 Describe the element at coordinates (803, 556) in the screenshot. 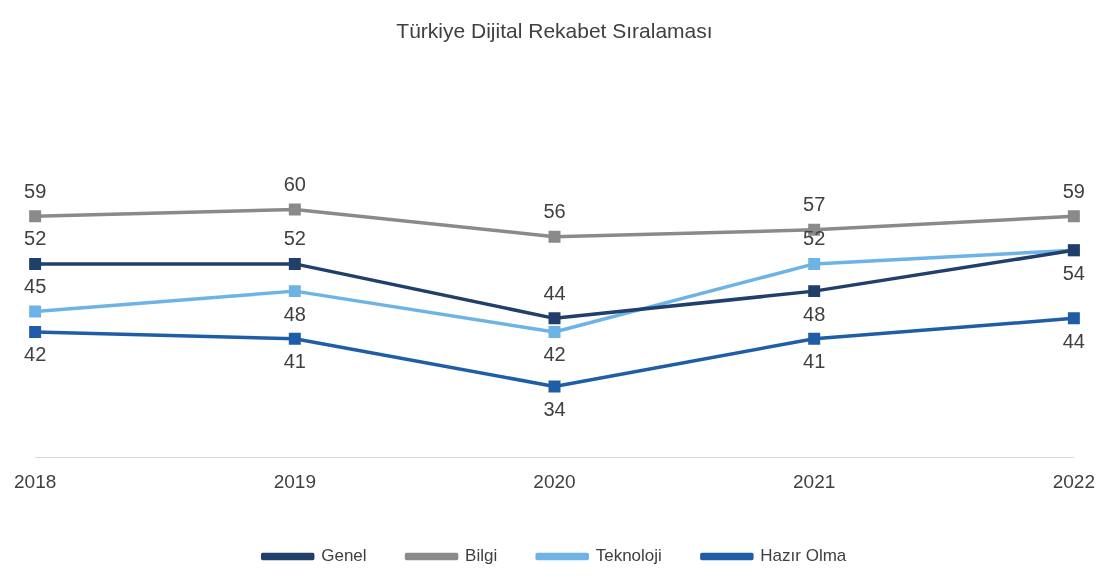

I see `legend-label: Hazır Olma` at that location.